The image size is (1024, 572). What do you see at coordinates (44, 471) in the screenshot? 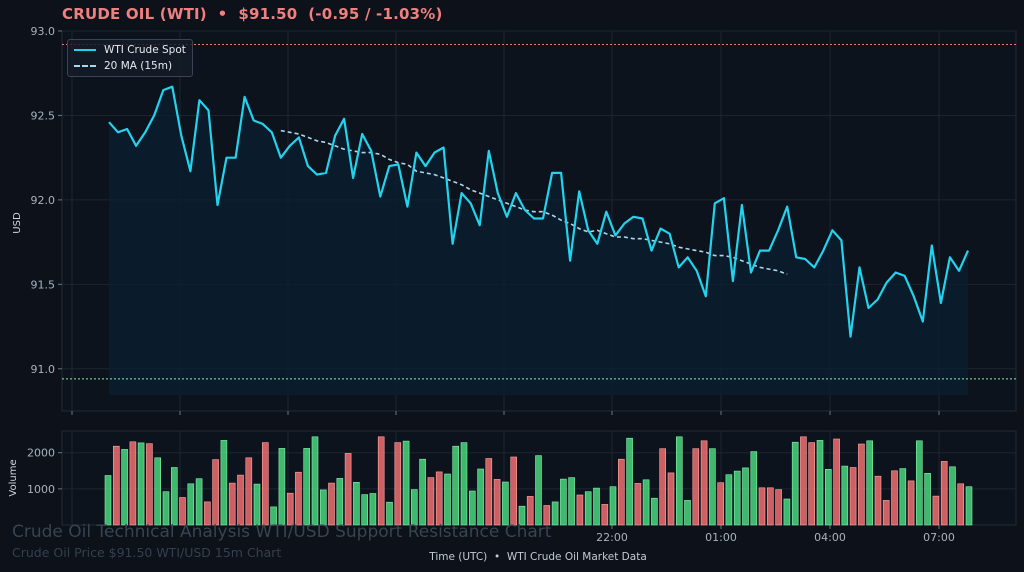
I see `volume-y-ticks: 1000 2000` at bounding box center [44, 471].